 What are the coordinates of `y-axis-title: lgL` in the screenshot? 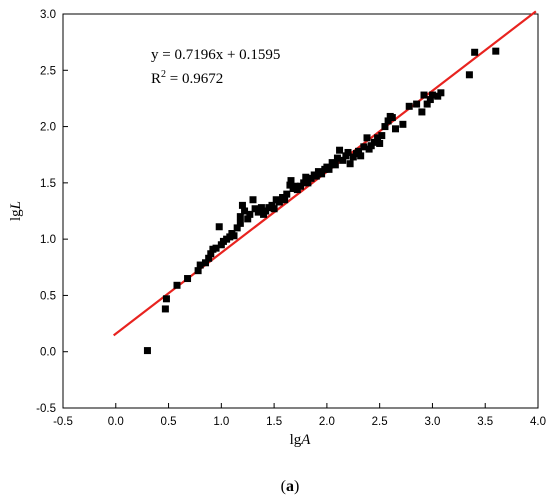 It's located at (16, 211).